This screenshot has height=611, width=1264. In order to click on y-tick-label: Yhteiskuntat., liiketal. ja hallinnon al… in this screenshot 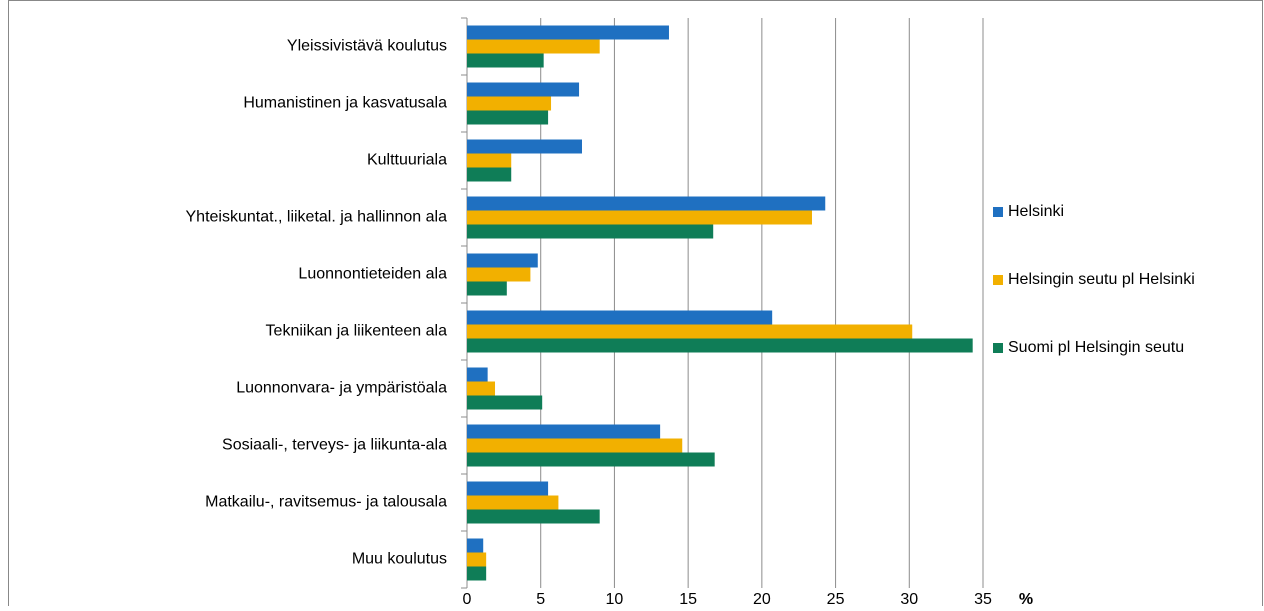, I will do `click(317, 217)`.